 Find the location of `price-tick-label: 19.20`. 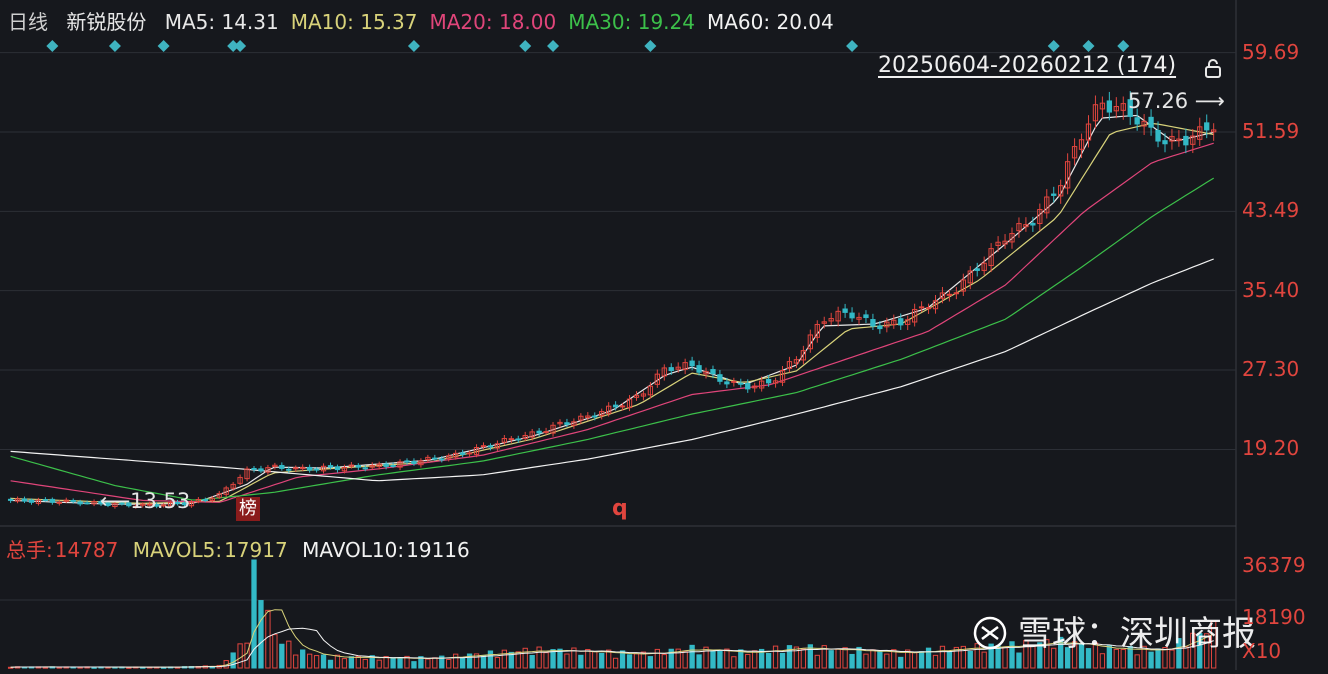

price-tick-label: 19.20 is located at coordinates (1271, 448).